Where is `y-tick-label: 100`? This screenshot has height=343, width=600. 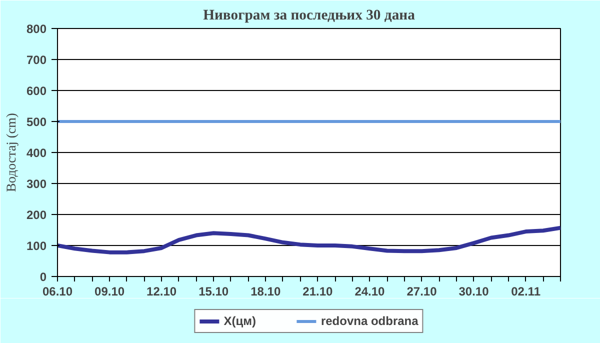 y-tick-label: 100 is located at coordinates (36, 246).